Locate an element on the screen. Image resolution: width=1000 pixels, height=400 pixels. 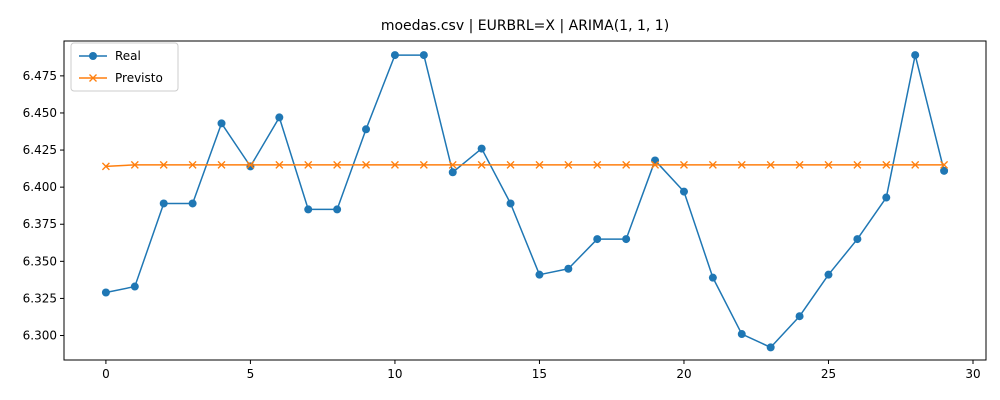
legend-label-previsto: Previsto is located at coordinates (139, 78).